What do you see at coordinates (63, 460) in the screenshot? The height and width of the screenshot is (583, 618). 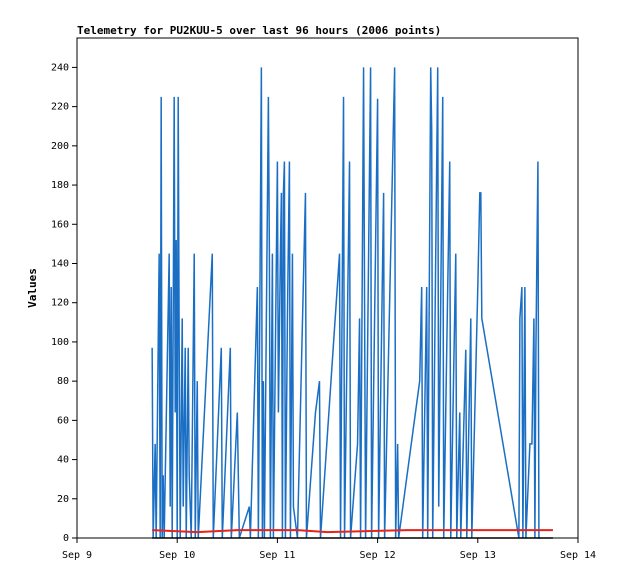 I see `y-tick-label: 40` at bounding box center [63, 460].